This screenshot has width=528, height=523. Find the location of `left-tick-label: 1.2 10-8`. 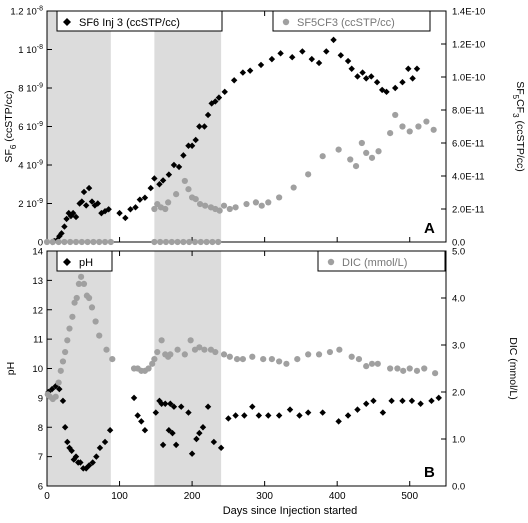

left-tick-label: 1.2 10-8 is located at coordinates (26, 12).